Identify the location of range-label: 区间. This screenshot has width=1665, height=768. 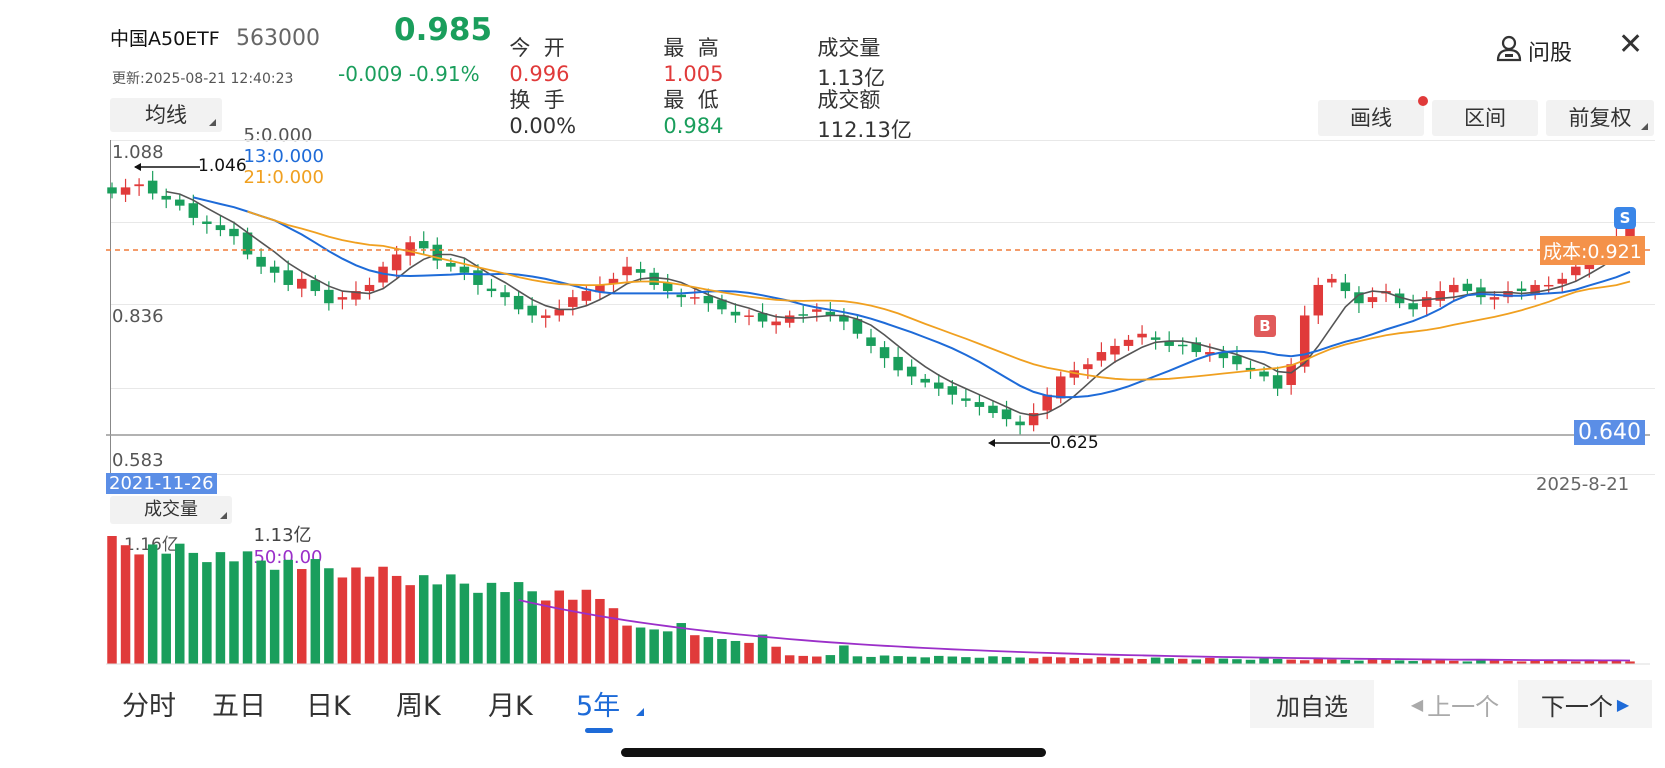
(1485, 118).